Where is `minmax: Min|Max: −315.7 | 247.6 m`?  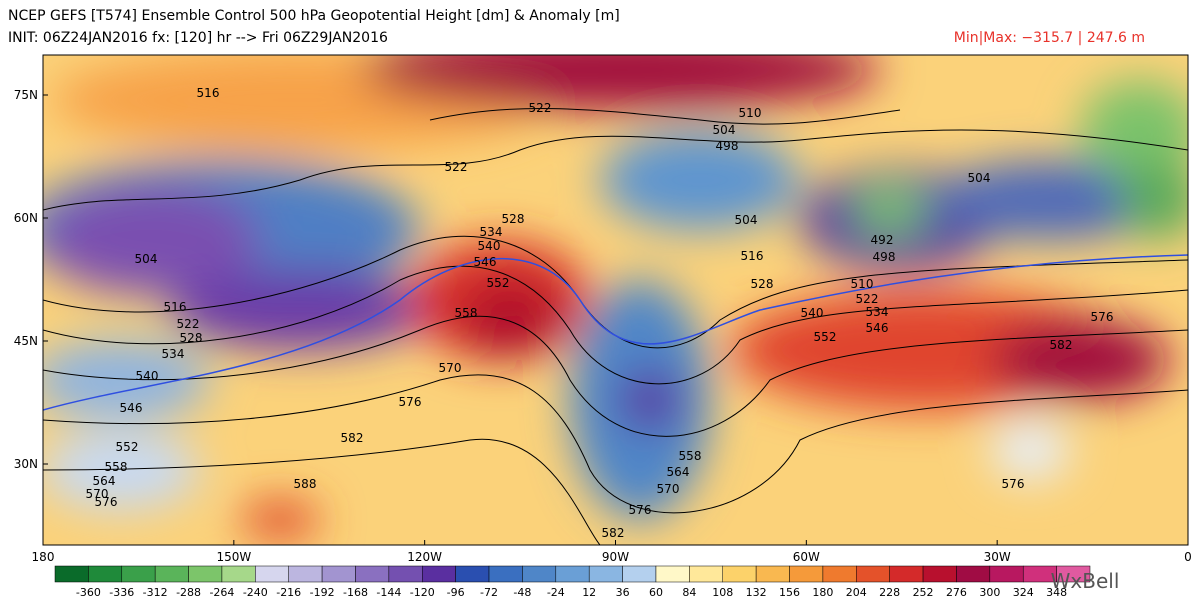
minmax: Min|Max: −315.7 | 247.6 m is located at coordinates (1049, 38).